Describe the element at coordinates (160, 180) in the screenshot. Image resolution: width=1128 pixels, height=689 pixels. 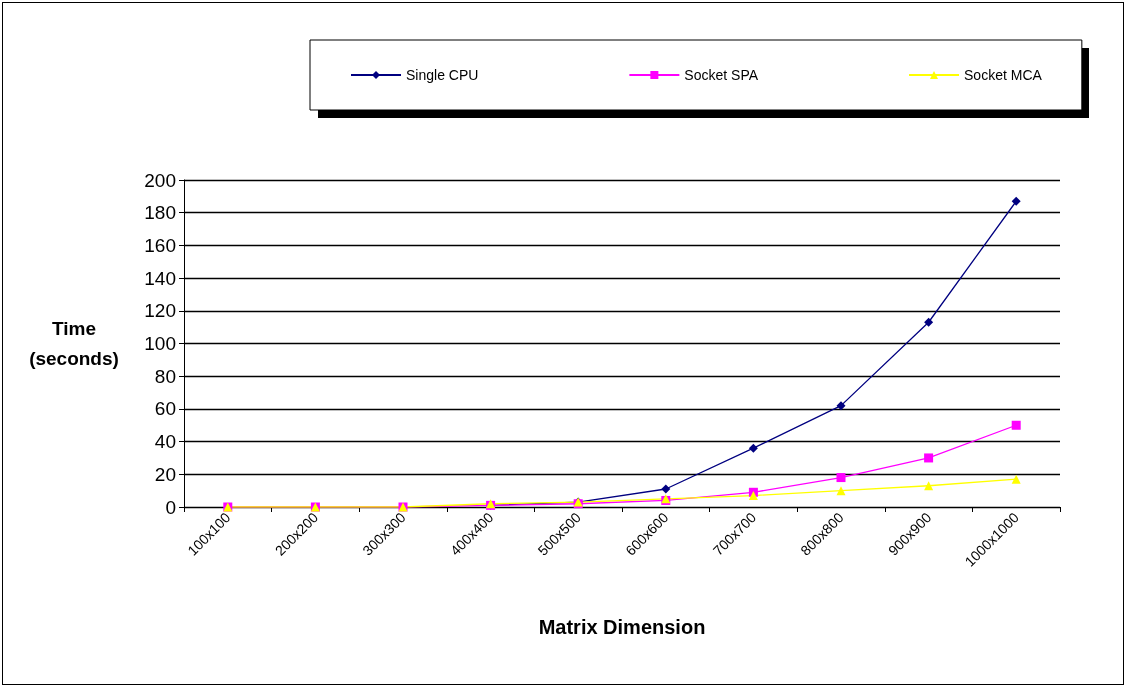
I see `y-tick-label: 200` at that location.